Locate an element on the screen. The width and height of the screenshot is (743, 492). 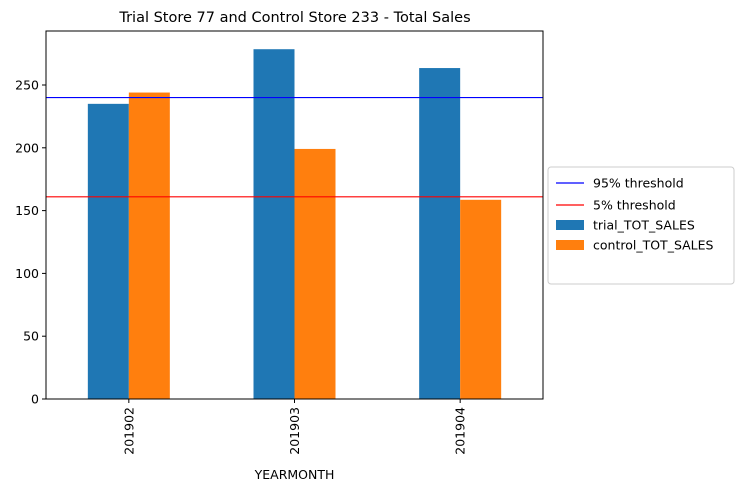
x-axis-label: YEARMONTH is located at coordinates (294, 474).